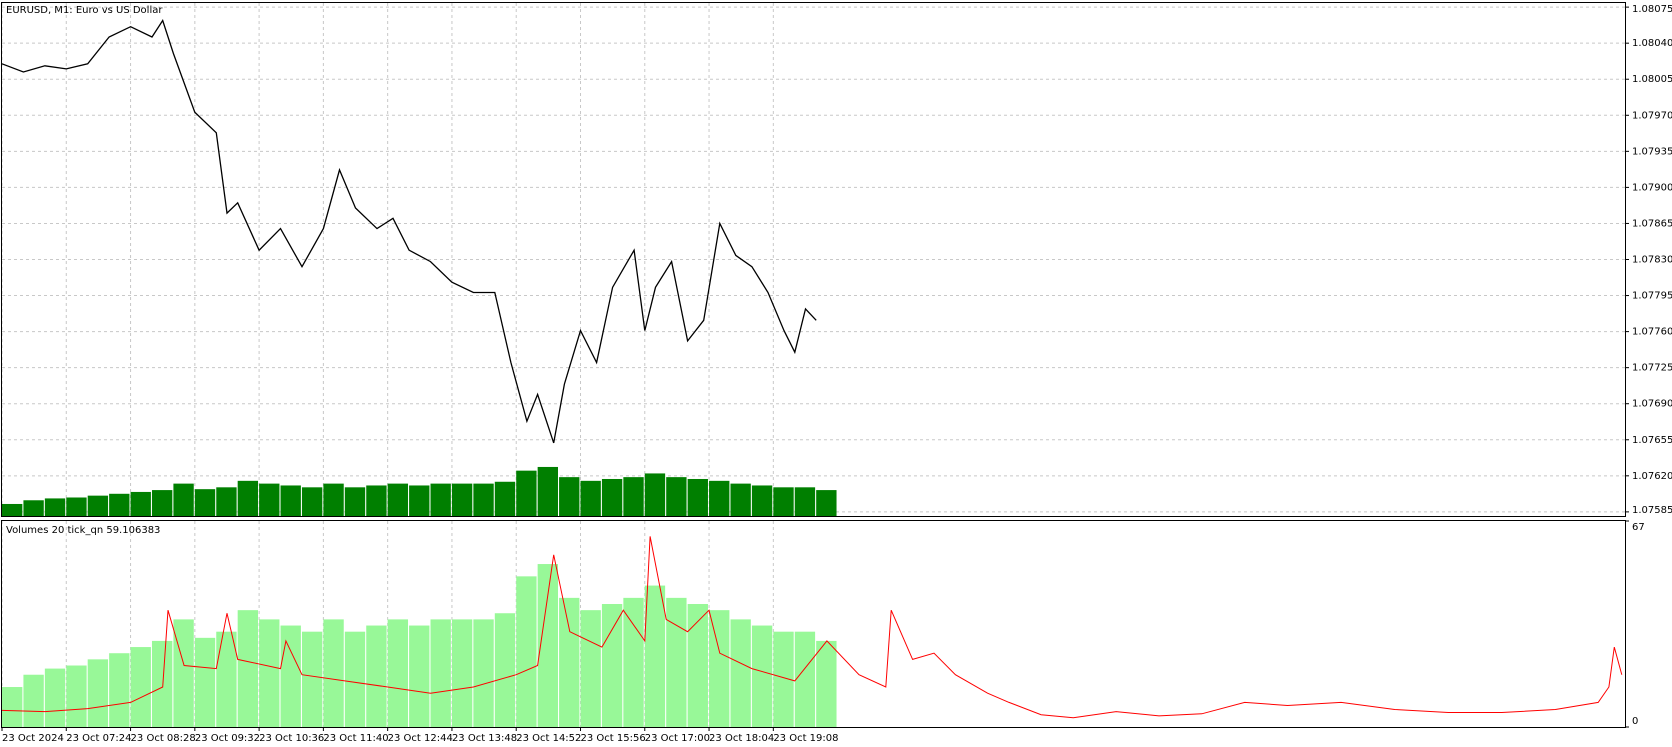 This screenshot has width=1672, height=747. What do you see at coordinates (98, 738) in the screenshot?
I see `x-tick-label: 23 Oct 07:24` at bounding box center [98, 738].